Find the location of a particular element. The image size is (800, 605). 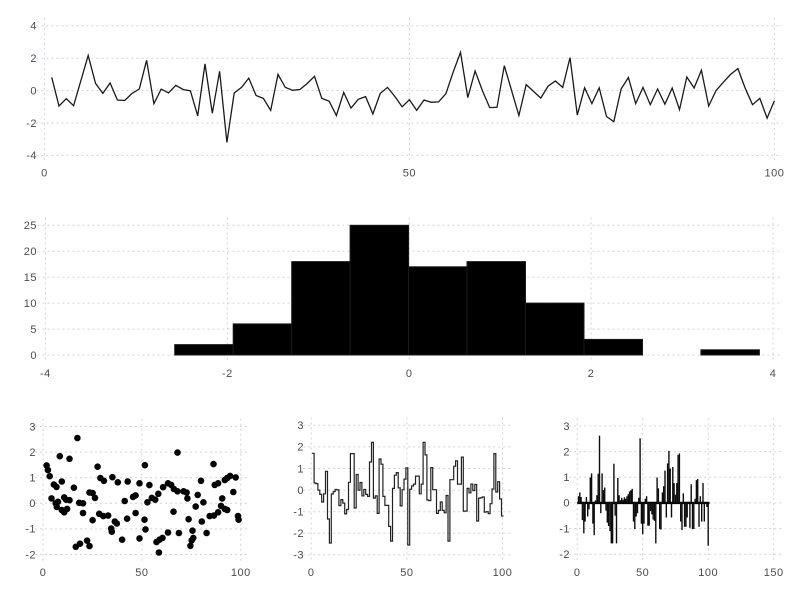

svg-text: 5 is located at coordinates (33, 330).